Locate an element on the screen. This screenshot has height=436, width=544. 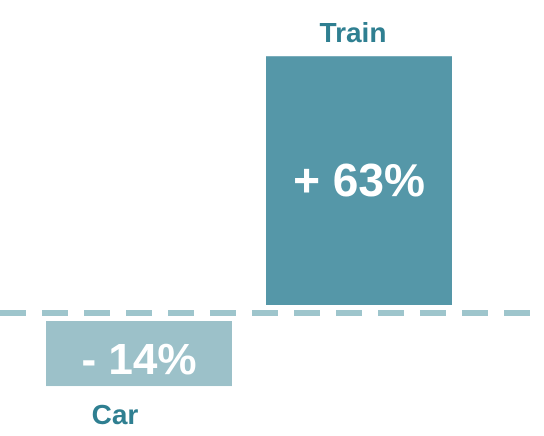
bar-car is located at coordinates (139, 354).